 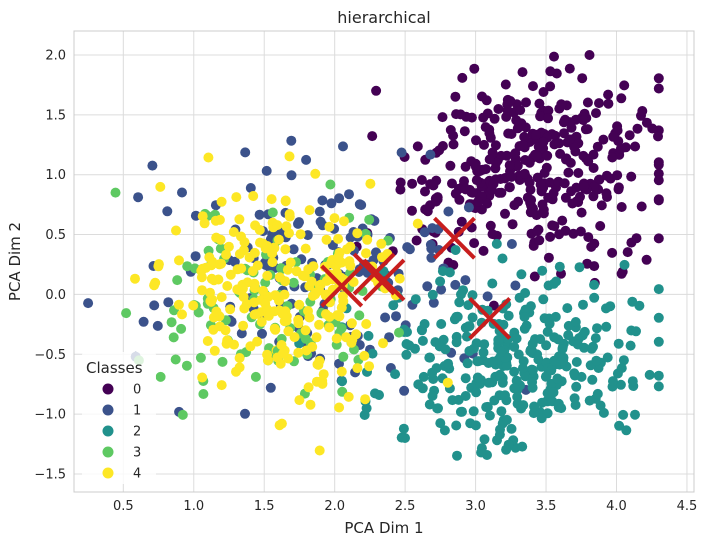 I want to click on legend-item: 2, so click(x=121, y=432).